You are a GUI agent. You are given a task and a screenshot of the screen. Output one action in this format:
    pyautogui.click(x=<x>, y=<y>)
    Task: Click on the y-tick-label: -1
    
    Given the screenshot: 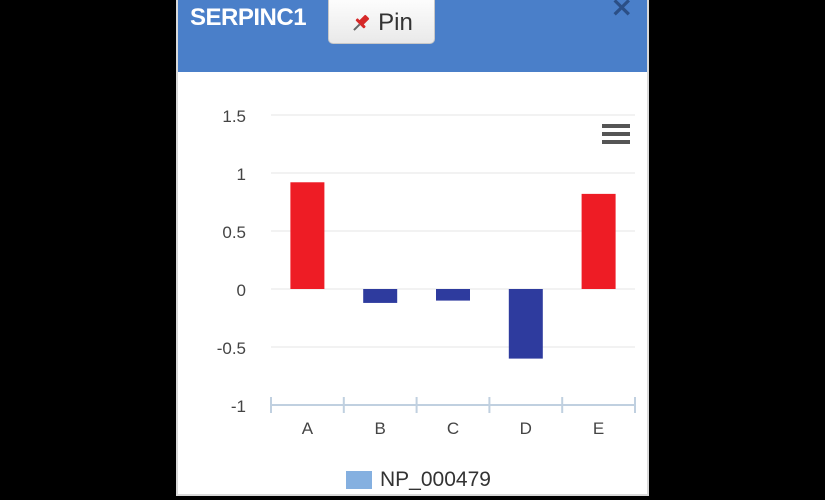 What is the action you would take?
    pyautogui.click(x=238, y=406)
    